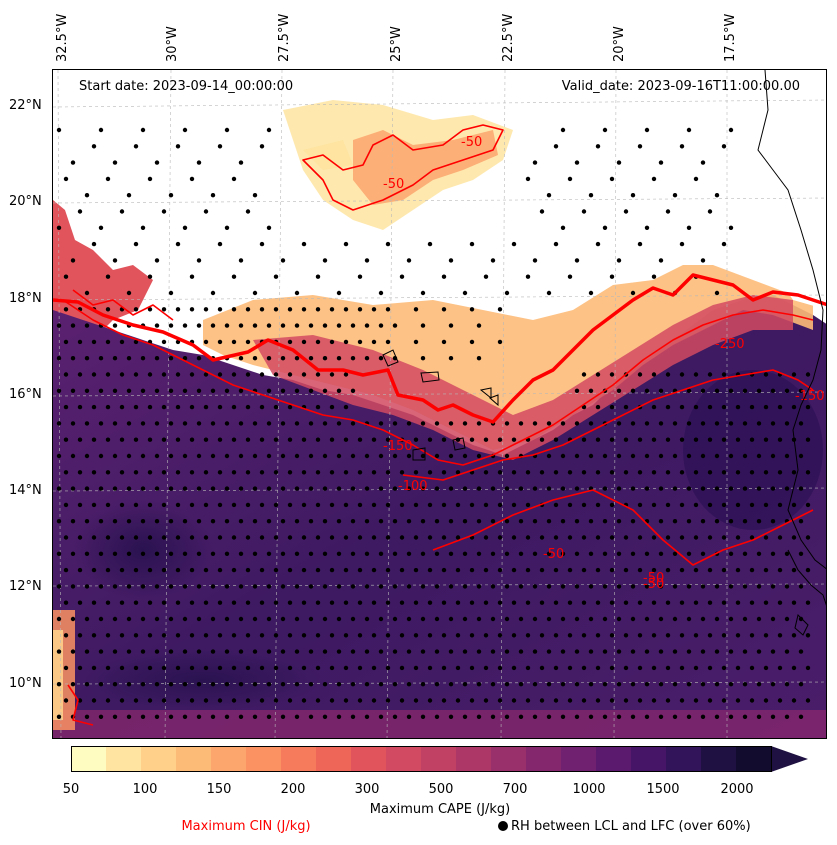 The height and width of the screenshot is (845, 837). What do you see at coordinates (737, 789) in the screenshot?
I see `colorbar-tick: 2000` at bounding box center [737, 789].